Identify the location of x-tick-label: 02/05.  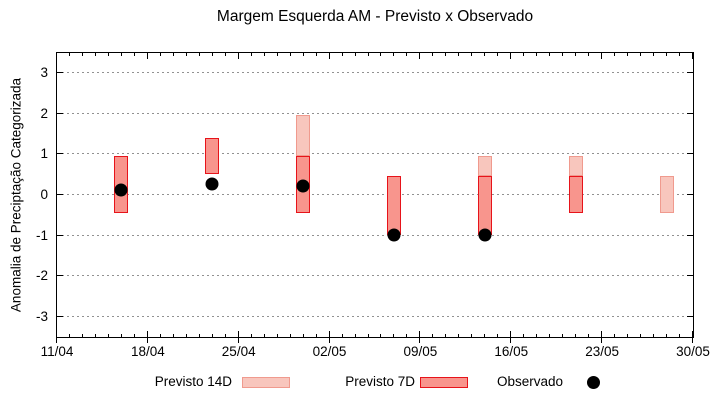
(329, 351).